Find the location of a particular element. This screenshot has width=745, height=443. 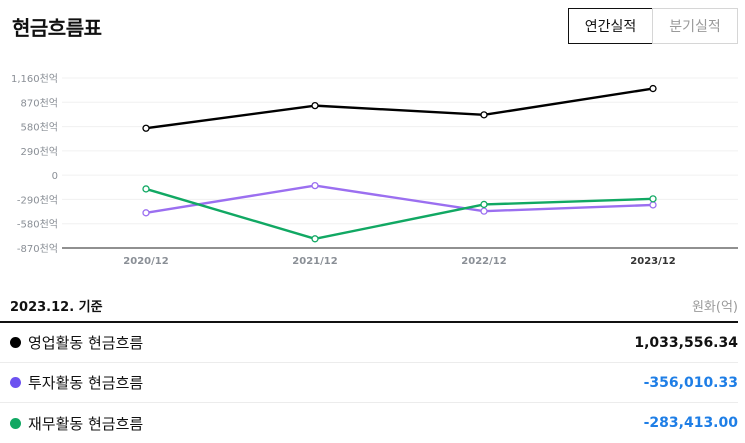

legend-row-investing: 투자활동 현금흐름 -356,010.33 is located at coordinates (369, 383).